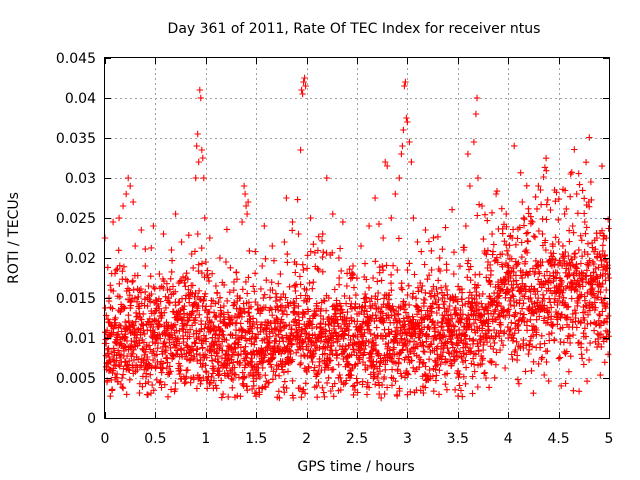 Image resolution: width=640 pixels, height=480 pixels. I want to click on x-tick-label: 4.5, so click(558, 439).